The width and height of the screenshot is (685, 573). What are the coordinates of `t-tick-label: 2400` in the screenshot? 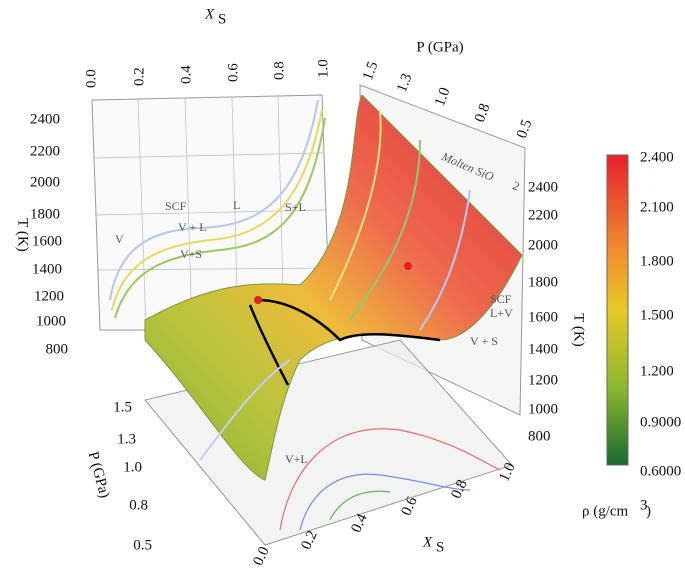 It's located at (543, 187).